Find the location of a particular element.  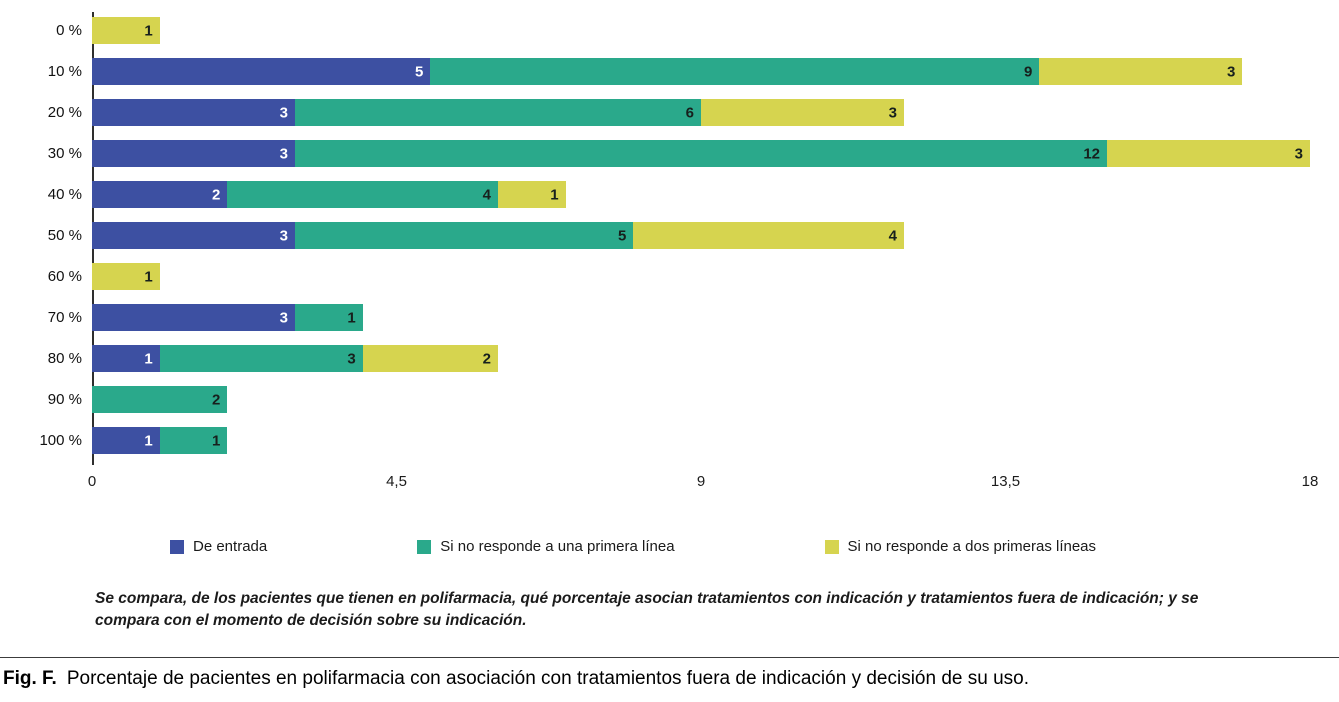

x-axis: 0 4,5 9 13,5 18 is located at coordinates (703, 484).